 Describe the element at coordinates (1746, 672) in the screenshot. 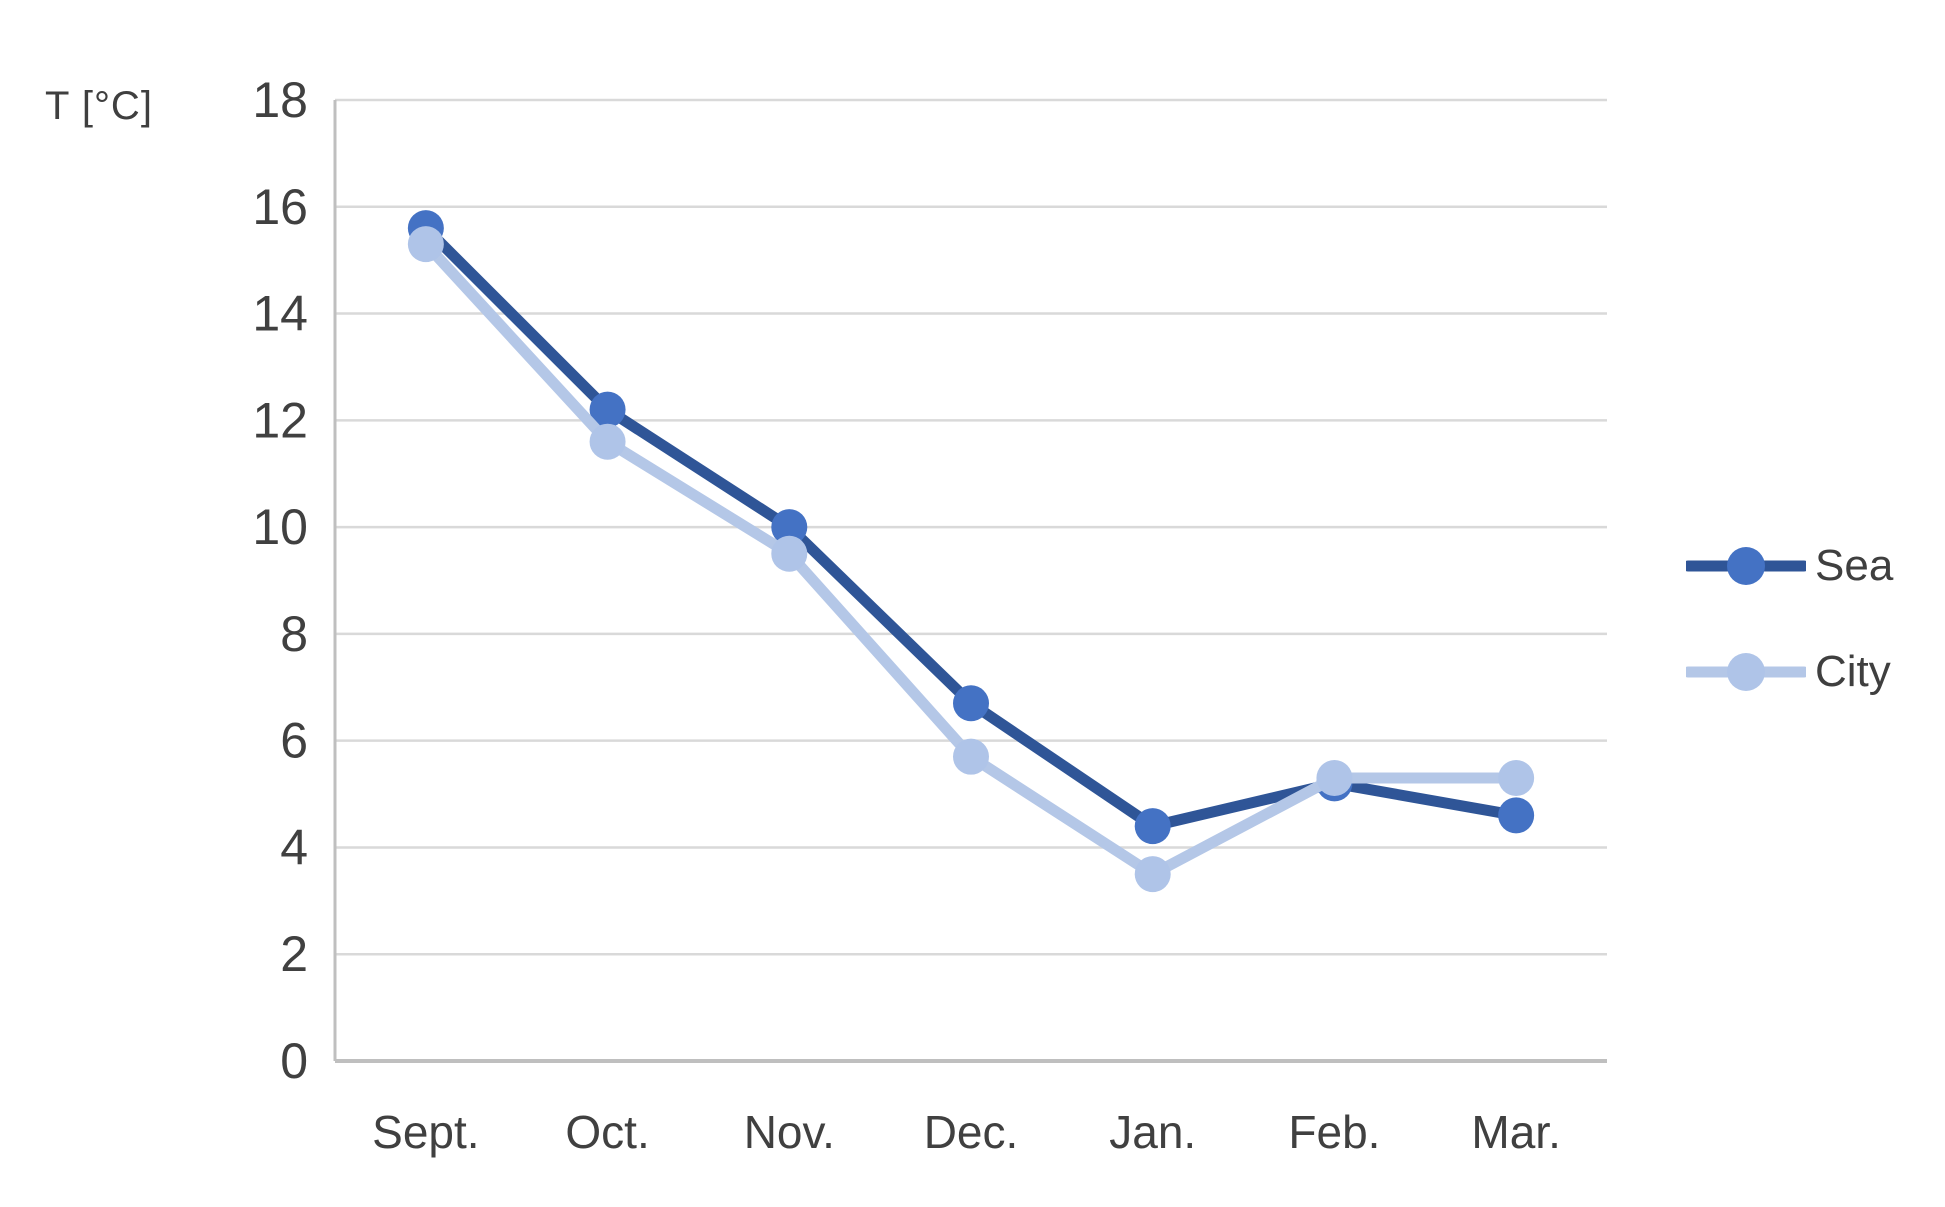

I see `legend-city-marker-icon` at that location.